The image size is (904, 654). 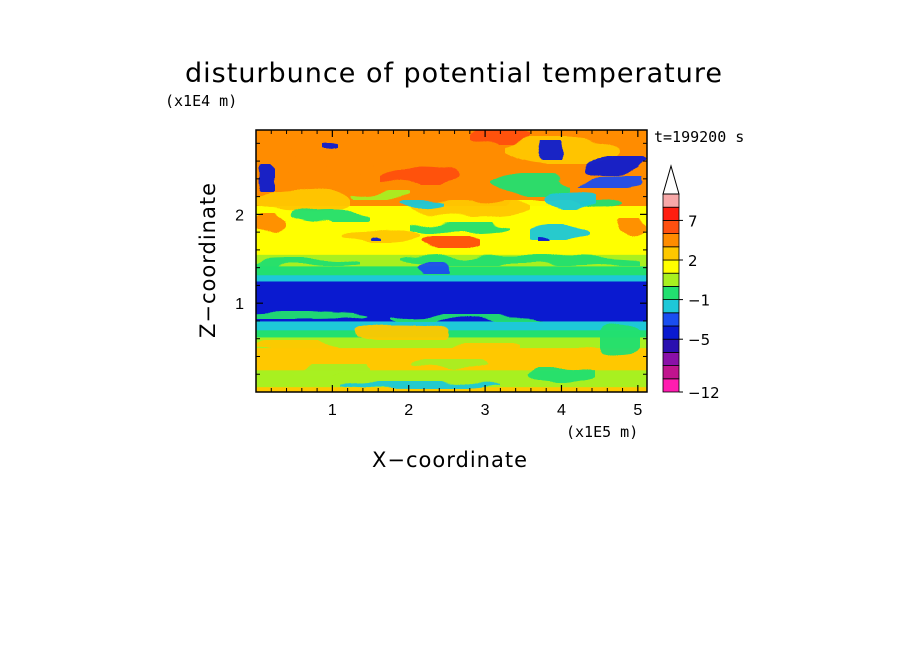 What do you see at coordinates (671, 179) in the screenshot?
I see `colorbar-extend-arrow` at bounding box center [671, 179].